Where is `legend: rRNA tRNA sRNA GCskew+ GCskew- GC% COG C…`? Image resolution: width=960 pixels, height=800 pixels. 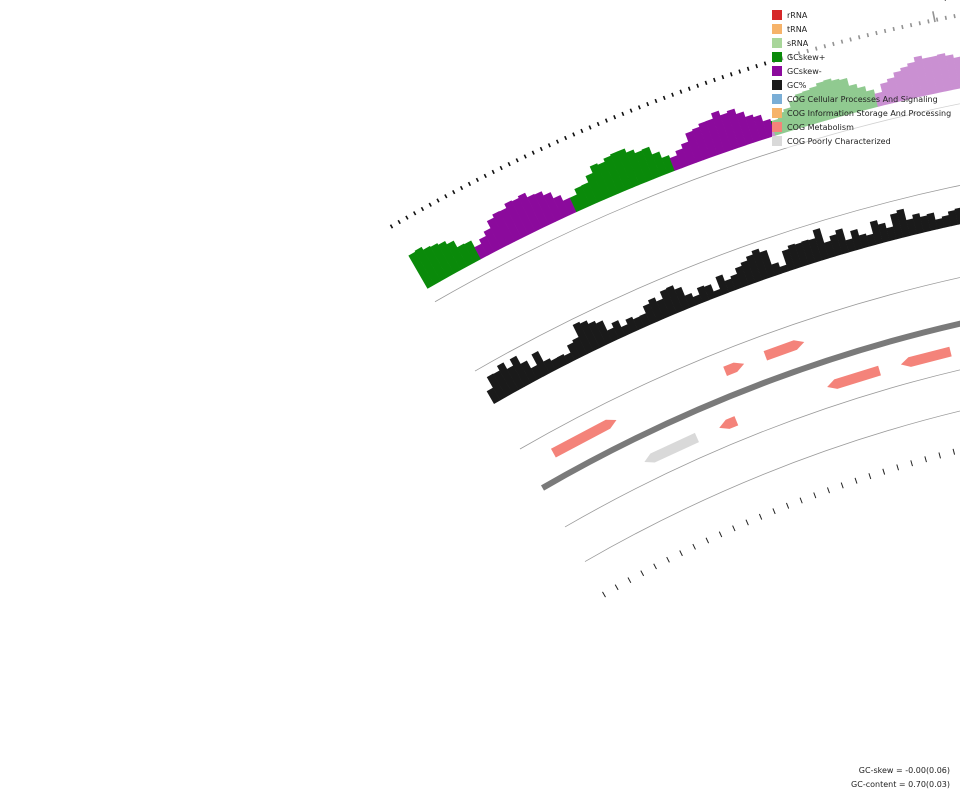
legend: rRNA tRNA sRNA GCskew+ GCskew- GC% COG C… is located at coordinates (866, 78).